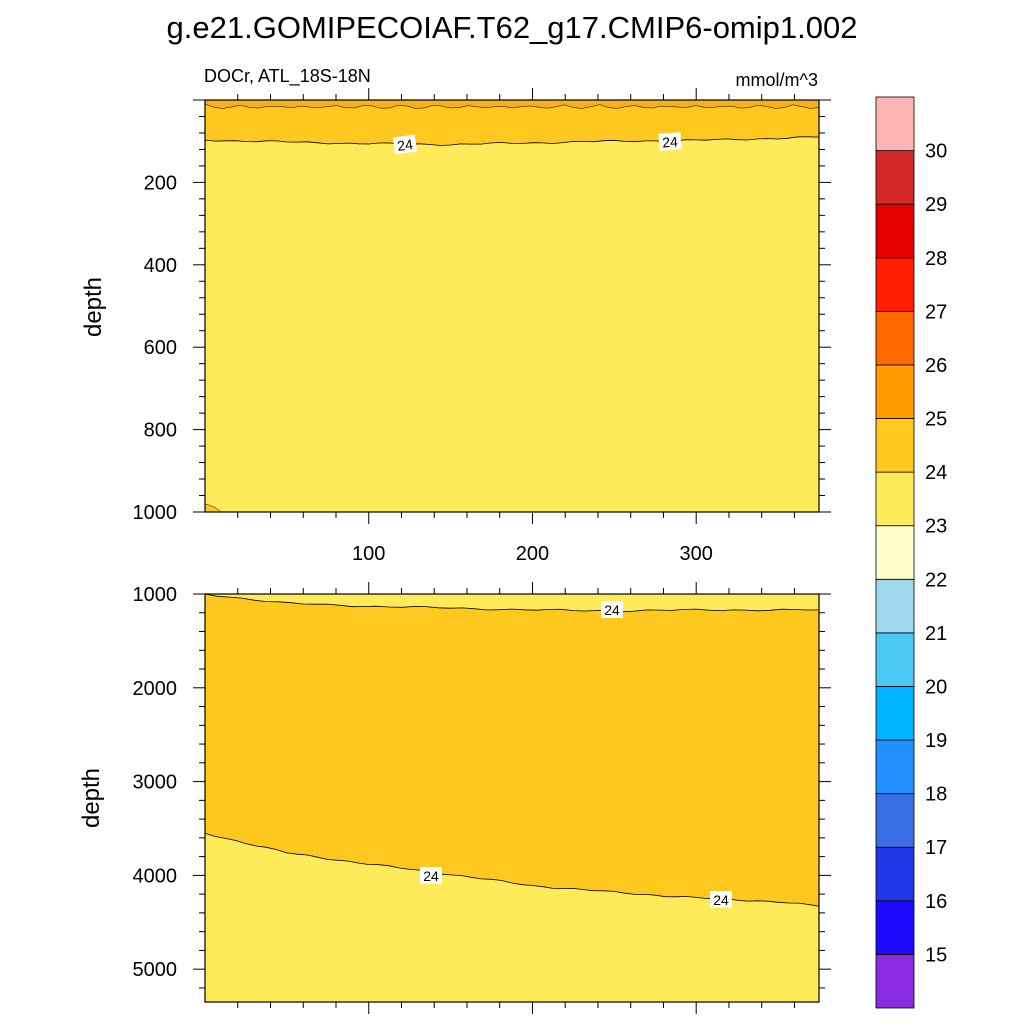 Image resolution: width=1024 pixels, height=1024 pixels. What do you see at coordinates (91, 798) in the screenshot?
I see `y-axis-label-bottom: depth` at bounding box center [91, 798].